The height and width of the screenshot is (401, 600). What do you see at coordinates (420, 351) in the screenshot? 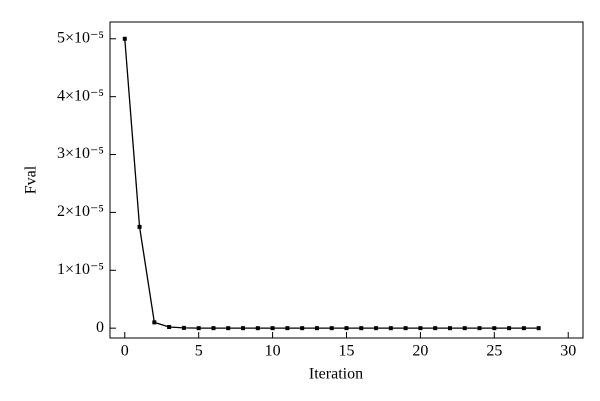
I see `x-tick-label: 20` at bounding box center [420, 351].